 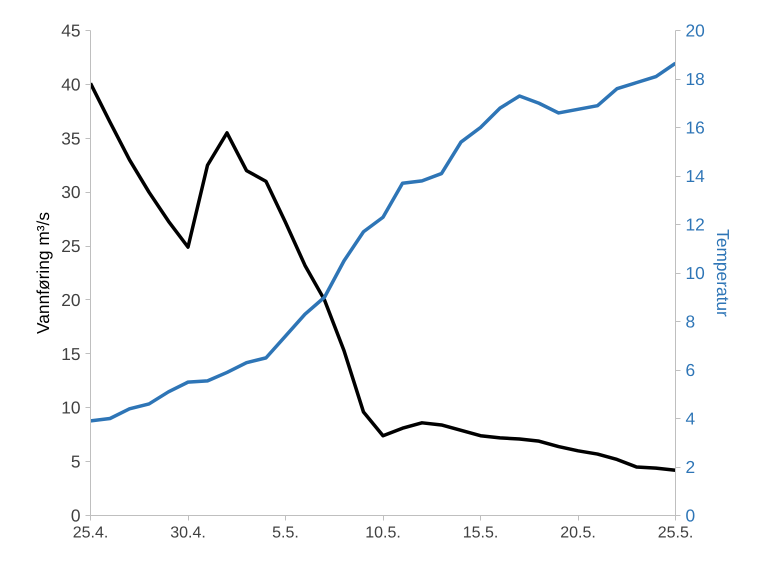 I want to click on y2-tick-label: 20, so click(x=695, y=30).